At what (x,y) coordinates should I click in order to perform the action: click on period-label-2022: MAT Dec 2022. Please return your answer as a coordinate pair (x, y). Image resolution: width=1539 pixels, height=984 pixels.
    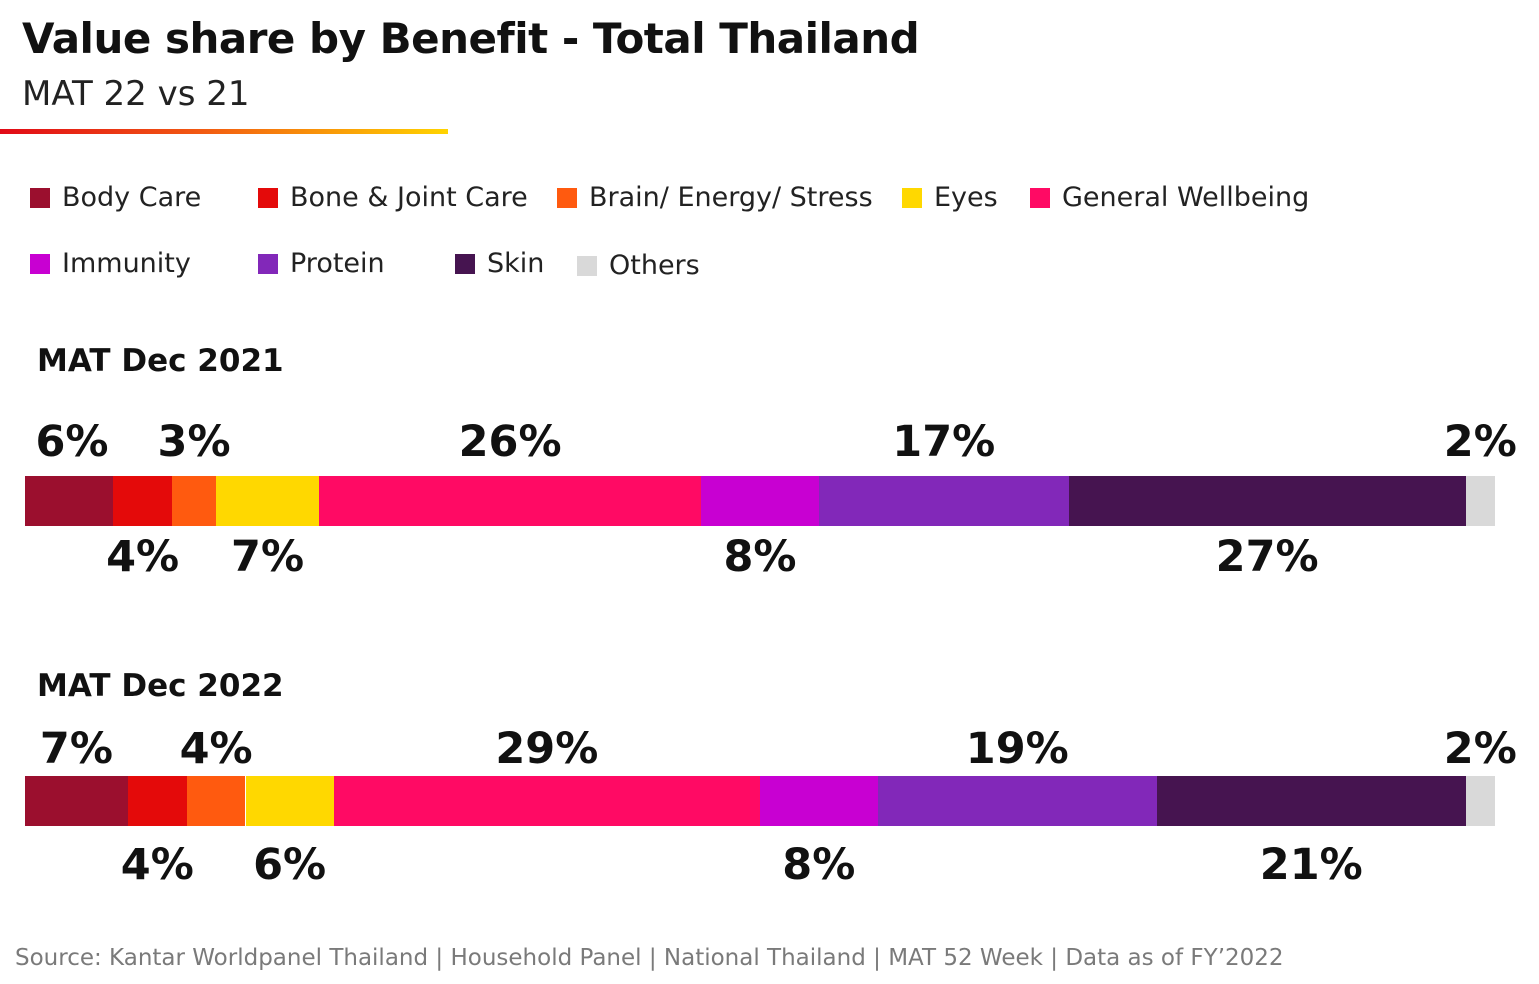
    Looking at the image, I should click on (160, 686).